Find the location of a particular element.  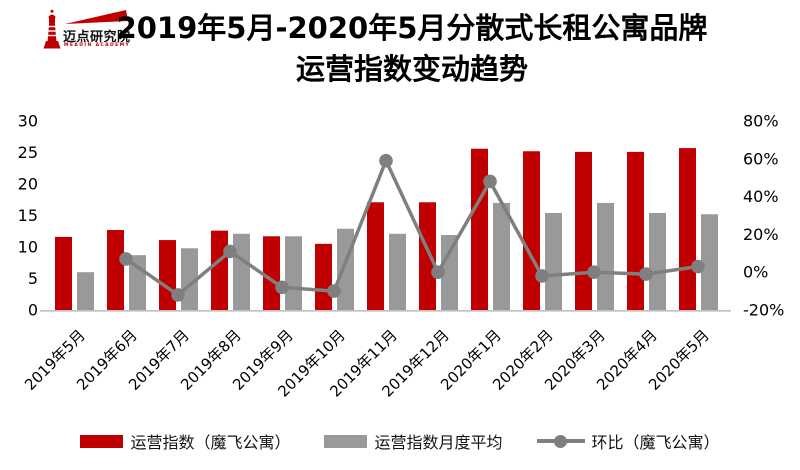

left-axis-tick: 5 is located at coordinates (33, 278).